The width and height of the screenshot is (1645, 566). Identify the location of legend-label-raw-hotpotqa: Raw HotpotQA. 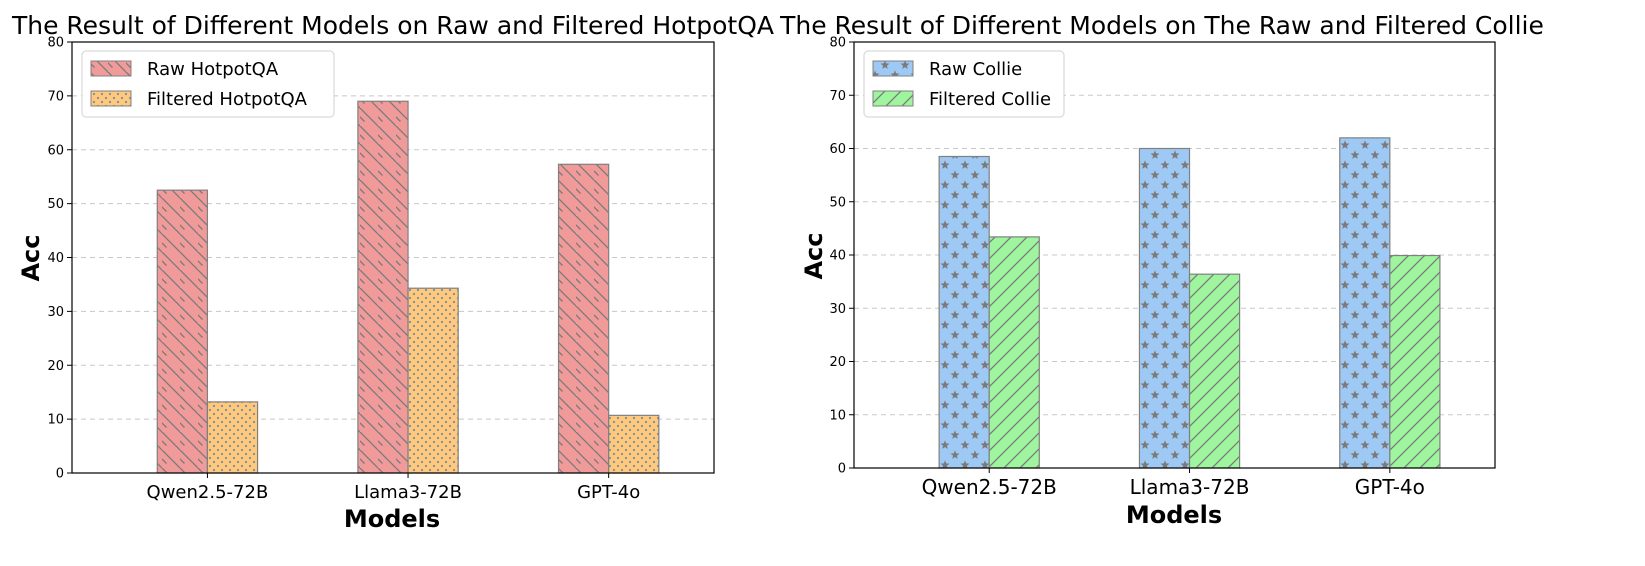
(213, 69).